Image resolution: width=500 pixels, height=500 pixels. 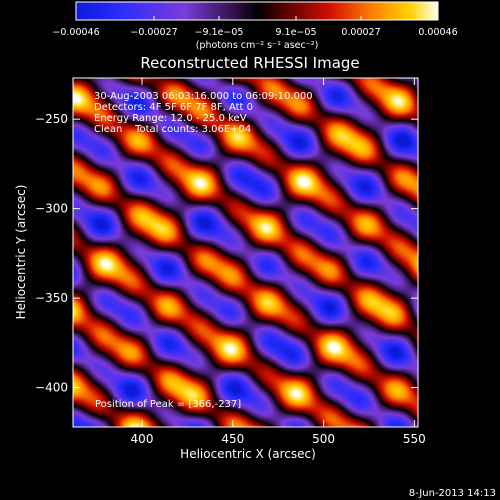 I want to click on annotation-energy-range: Energy Range: 12.0 - 25.0 keV, so click(x=170, y=118).